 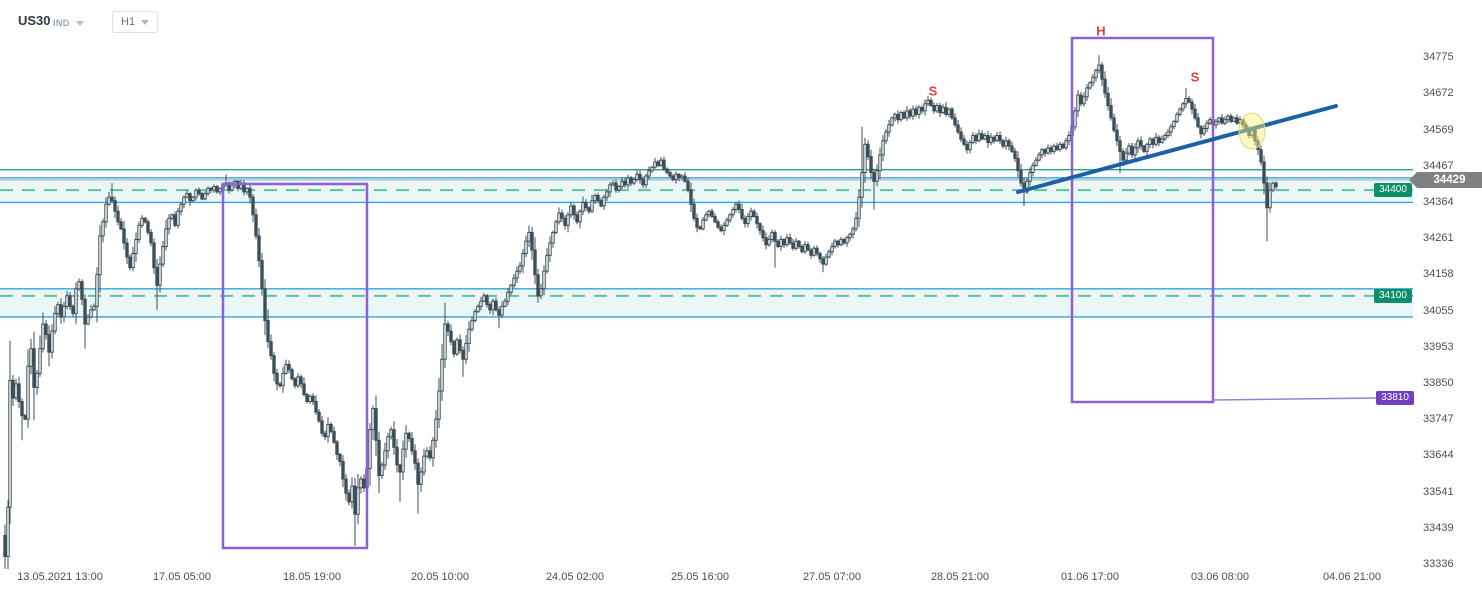 I want to click on market-type-label: IND, so click(x=61, y=23).